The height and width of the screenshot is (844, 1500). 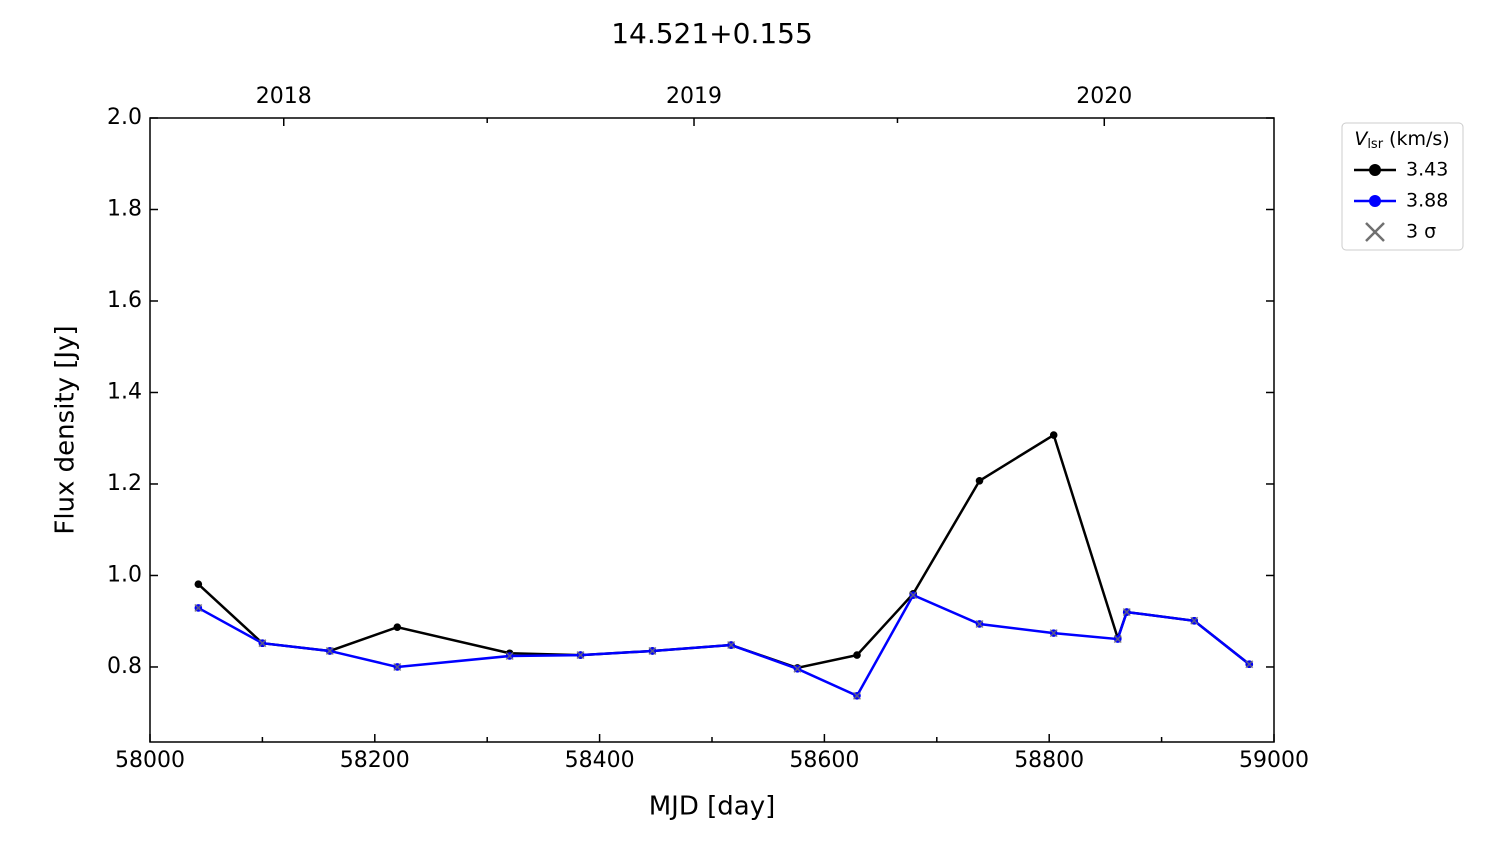 What do you see at coordinates (1361, 139) in the screenshot?
I see `legend-title-symbol: V` at bounding box center [1361, 139].